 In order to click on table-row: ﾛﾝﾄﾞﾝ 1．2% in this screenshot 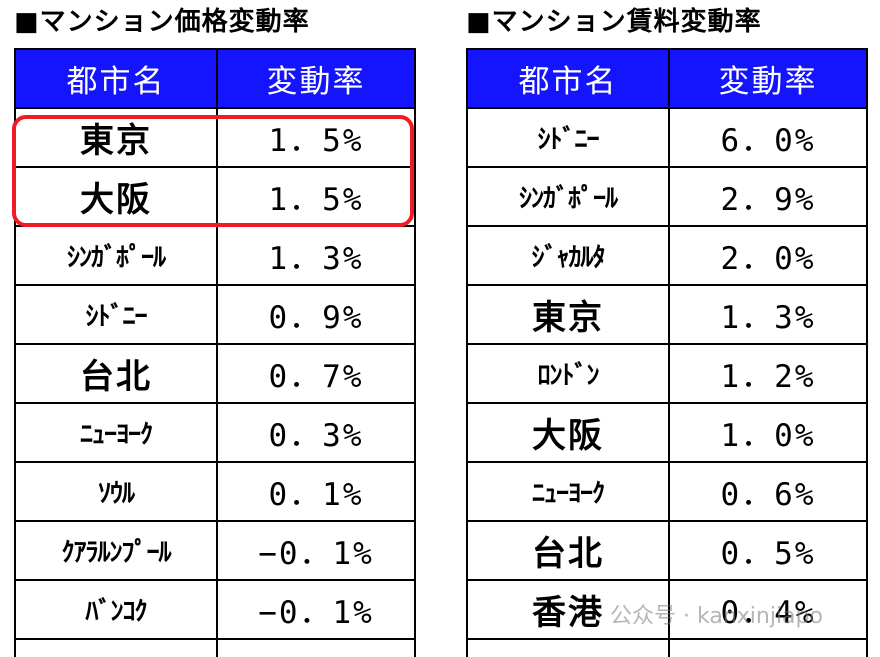, I will do `click(667, 373)`.